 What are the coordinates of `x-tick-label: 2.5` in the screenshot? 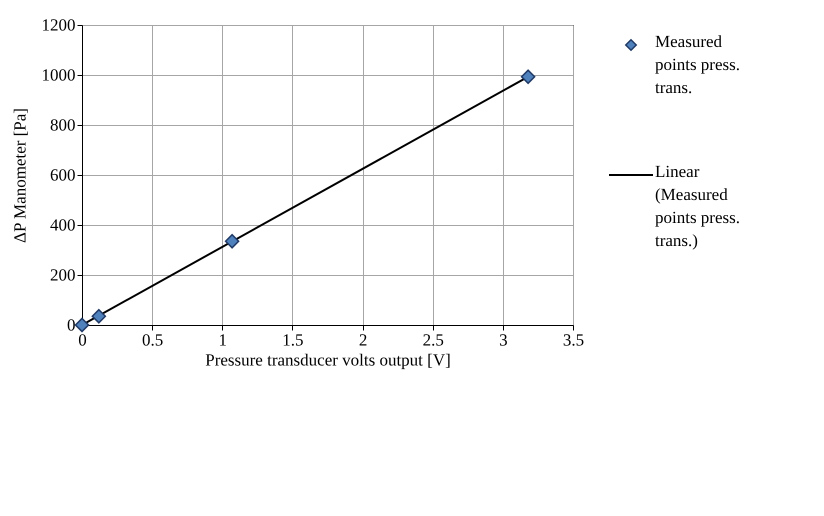 It's located at (433, 340).